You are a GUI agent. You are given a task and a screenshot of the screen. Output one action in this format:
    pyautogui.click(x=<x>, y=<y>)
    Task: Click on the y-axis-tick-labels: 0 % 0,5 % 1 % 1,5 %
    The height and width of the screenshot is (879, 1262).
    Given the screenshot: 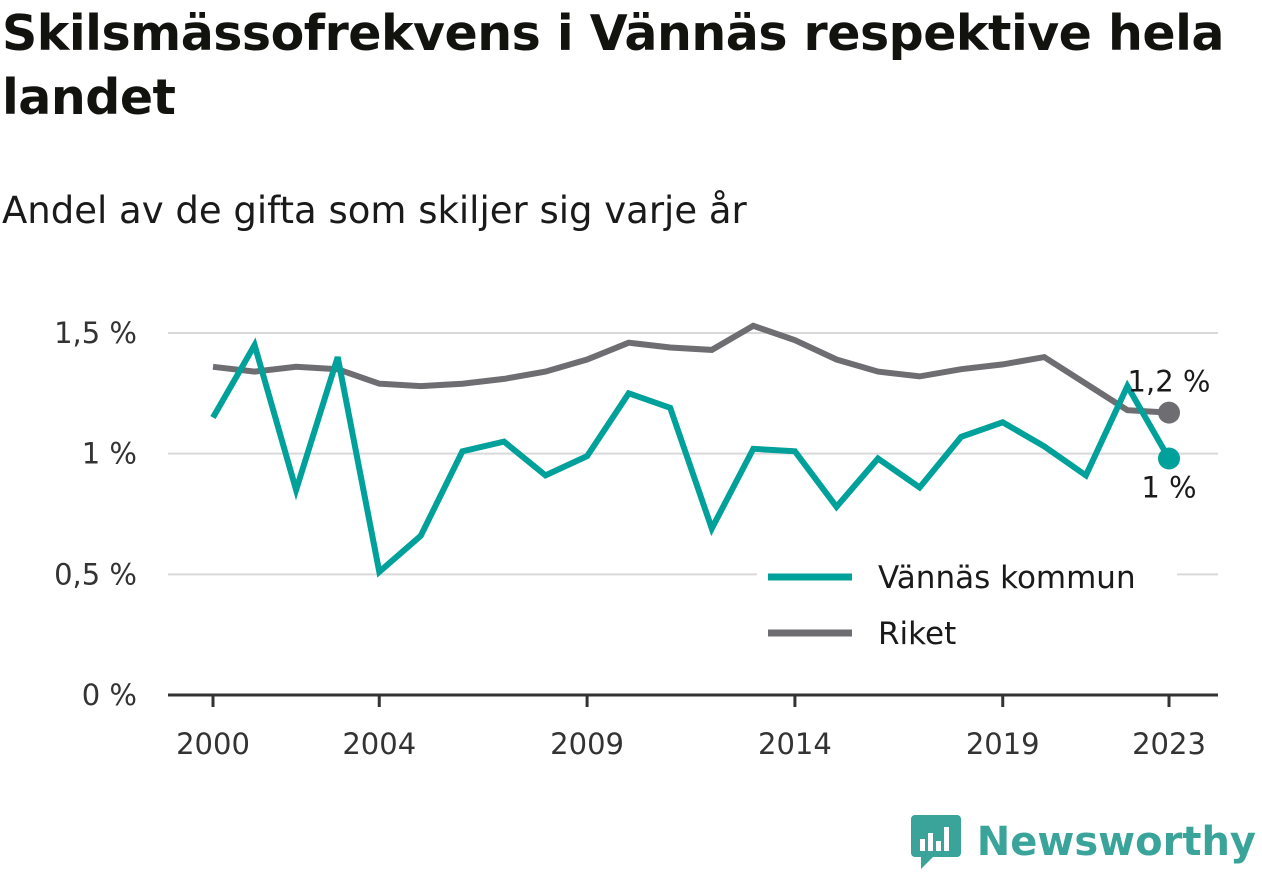 What is the action you would take?
    pyautogui.click(x=95, y=514)
    